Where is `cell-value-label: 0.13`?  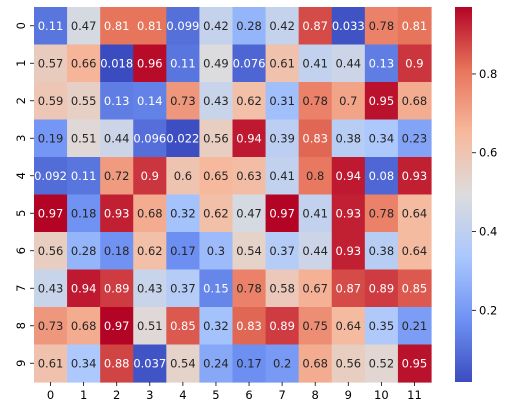 cell-value-label: 0.13 is located at coordinates (117, 101).